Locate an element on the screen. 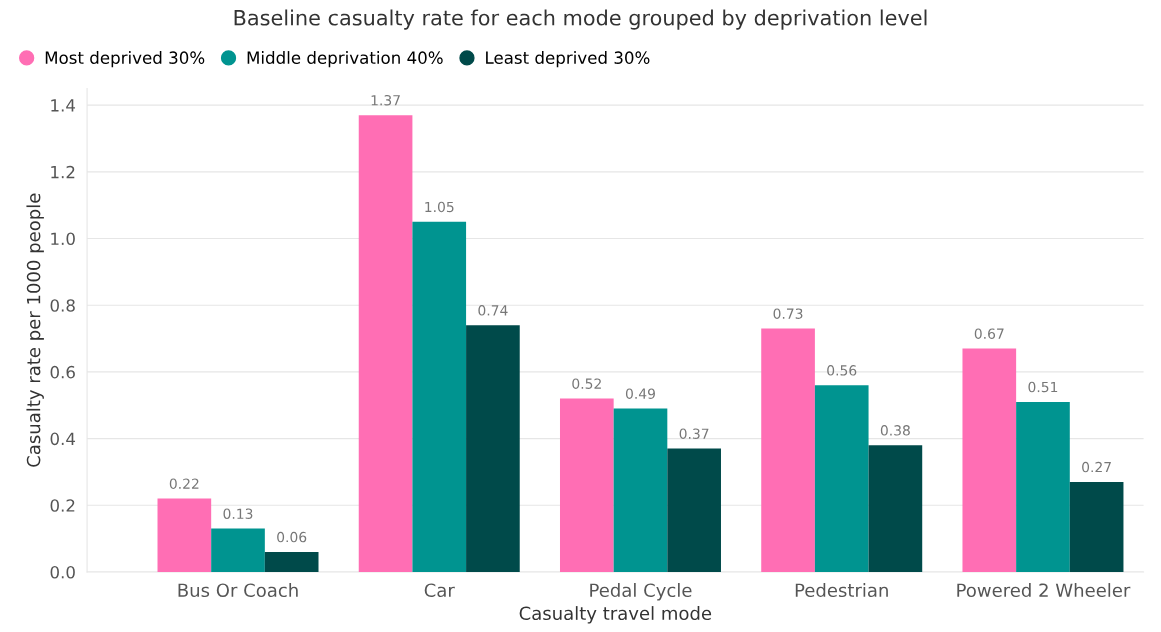 Image resolution: width=1161 pixels, height=632 pixels. y-tick-label: 1.2 is located at coordinates (63, 172).